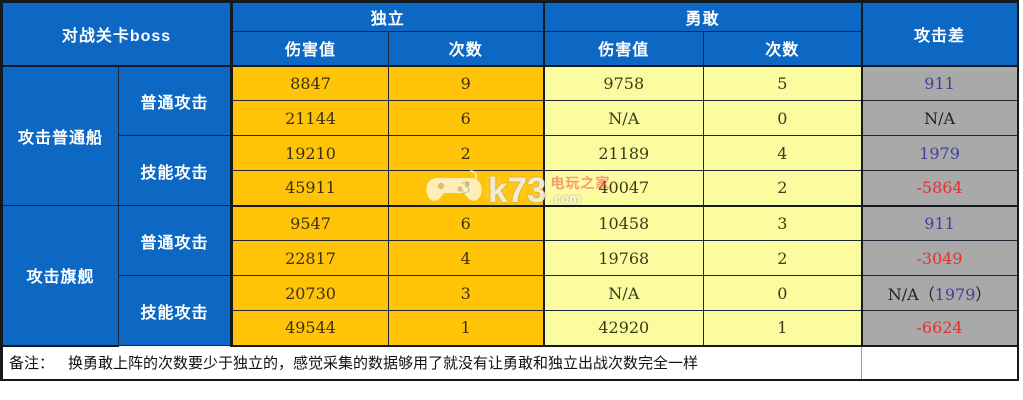 Image resolution: width=1023 pixels, height=400 pixels. I want to click on diff-value: -3049, so click(939, 258).